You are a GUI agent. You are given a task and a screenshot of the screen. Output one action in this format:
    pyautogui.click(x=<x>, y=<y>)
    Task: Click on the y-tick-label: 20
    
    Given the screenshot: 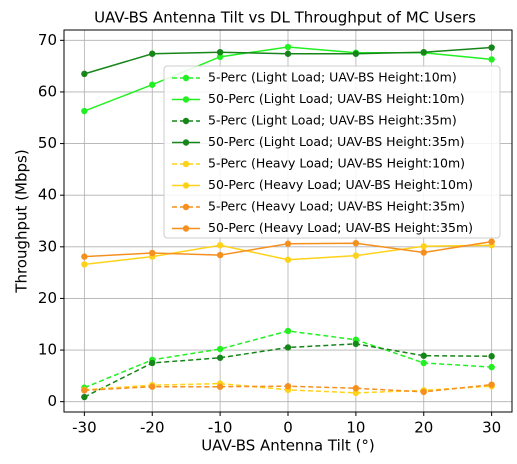 What is the action you would take?
    pyautogui.click(x=47, y=298)
    